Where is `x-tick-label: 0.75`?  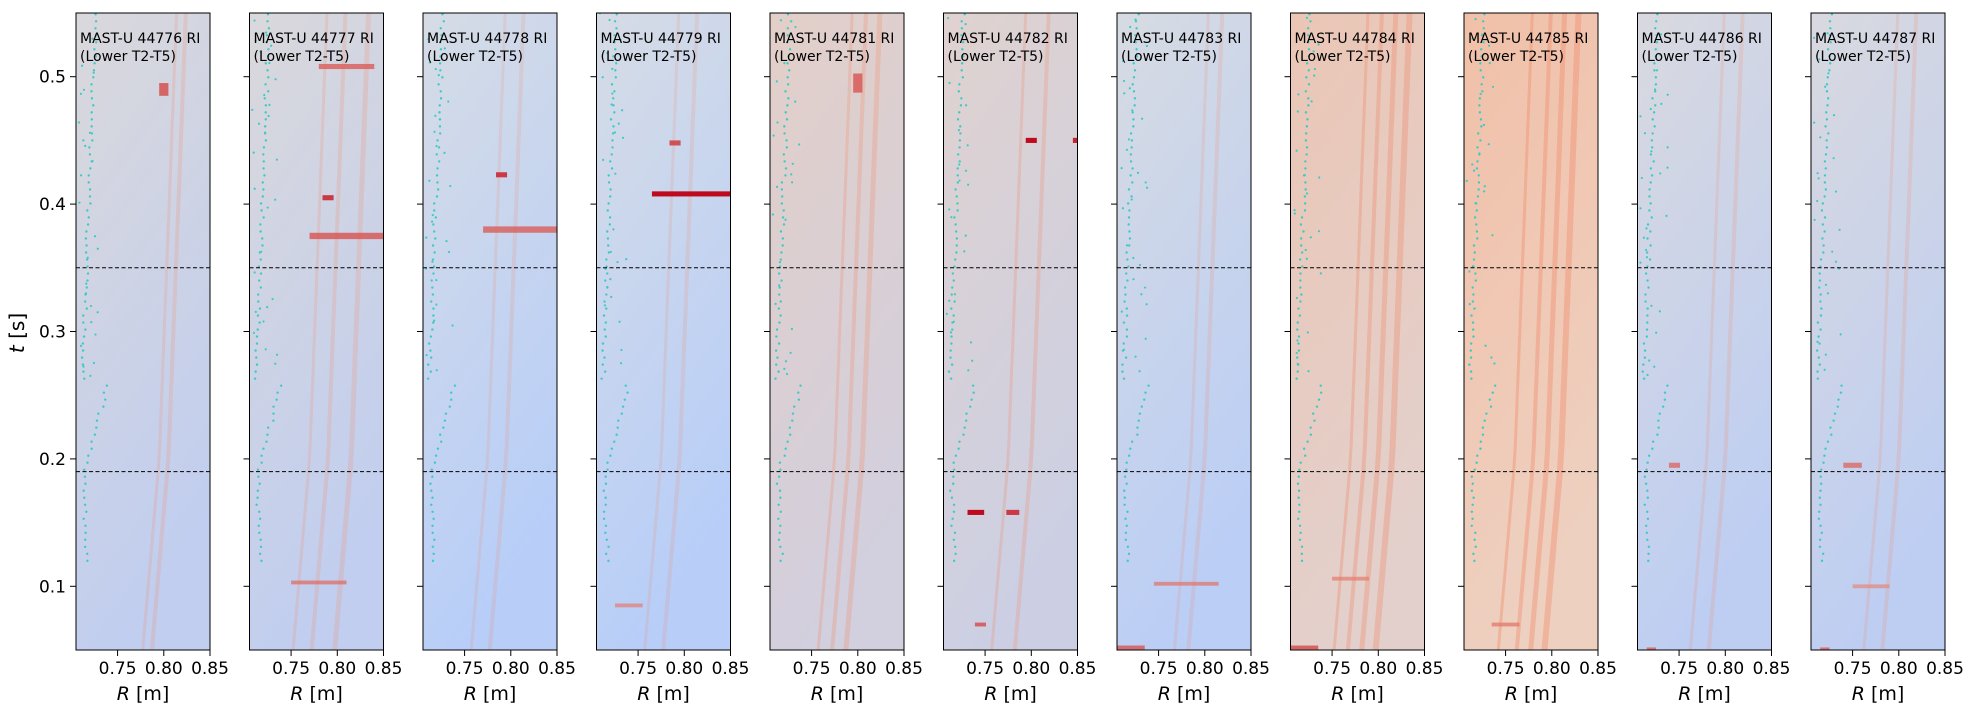
x-tick-label: 0.75 is located at coordinates (1679, 669).